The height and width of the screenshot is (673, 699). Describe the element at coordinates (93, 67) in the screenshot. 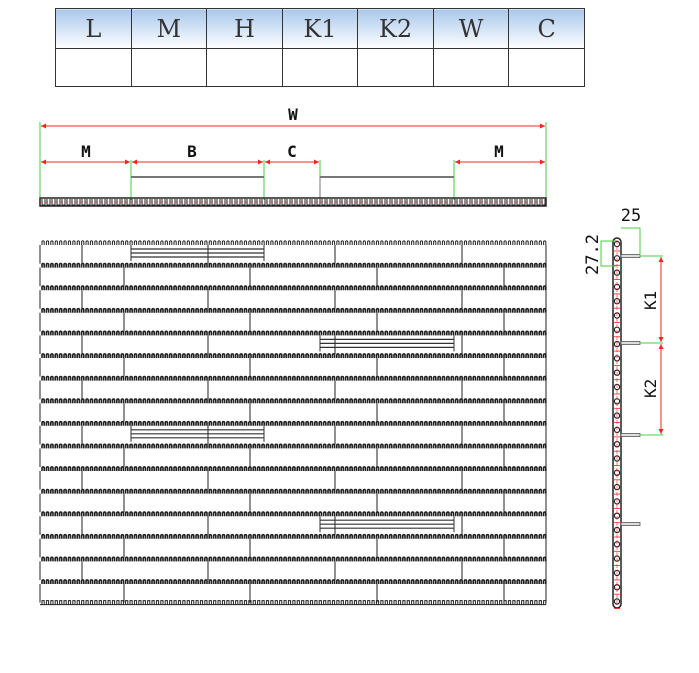

I see `value-l` at that location.